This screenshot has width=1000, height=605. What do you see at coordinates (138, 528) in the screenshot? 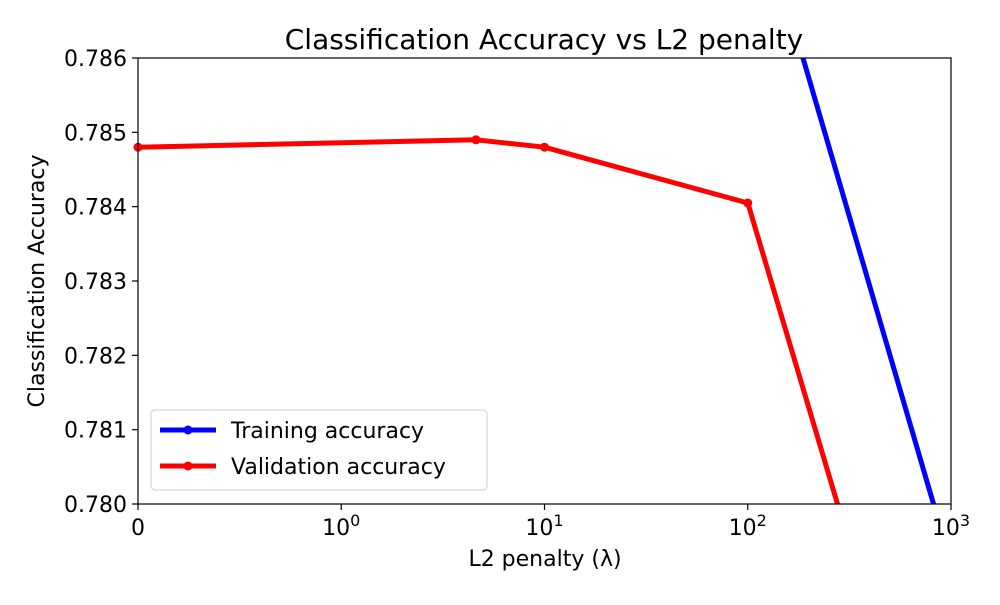
I see `x-tick-label: 0` at bounding box center [138, 528].